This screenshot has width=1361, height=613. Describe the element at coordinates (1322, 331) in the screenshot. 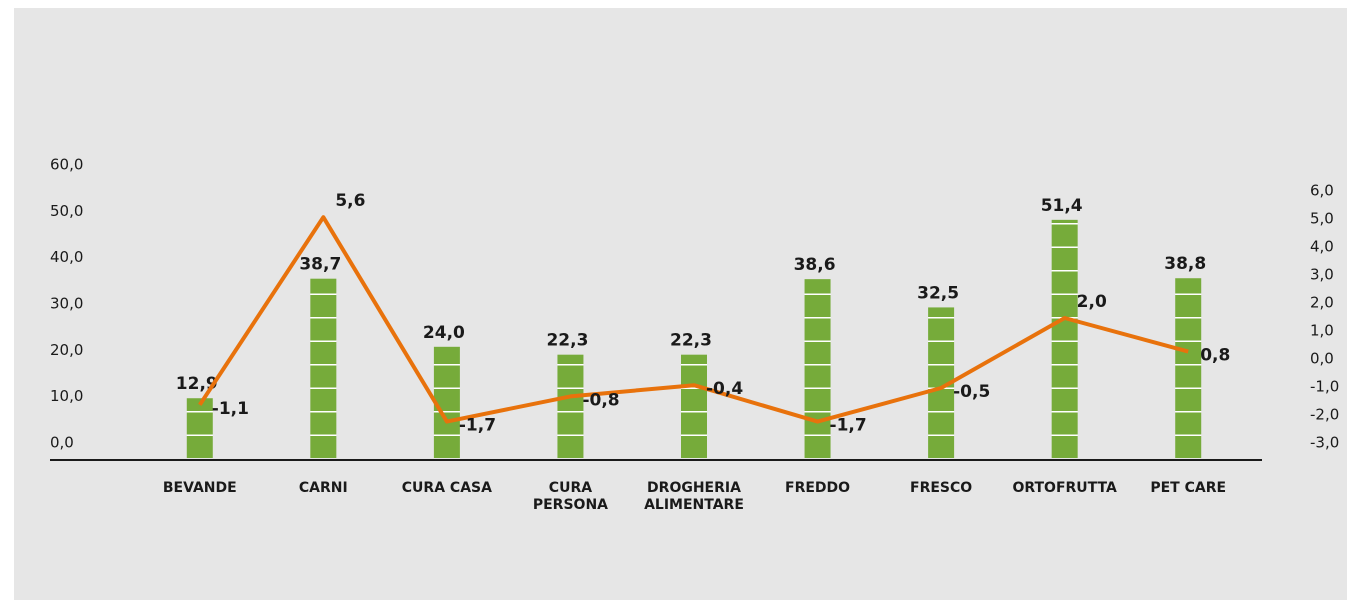

I see `y2-tick-label: 1,0` at that location.